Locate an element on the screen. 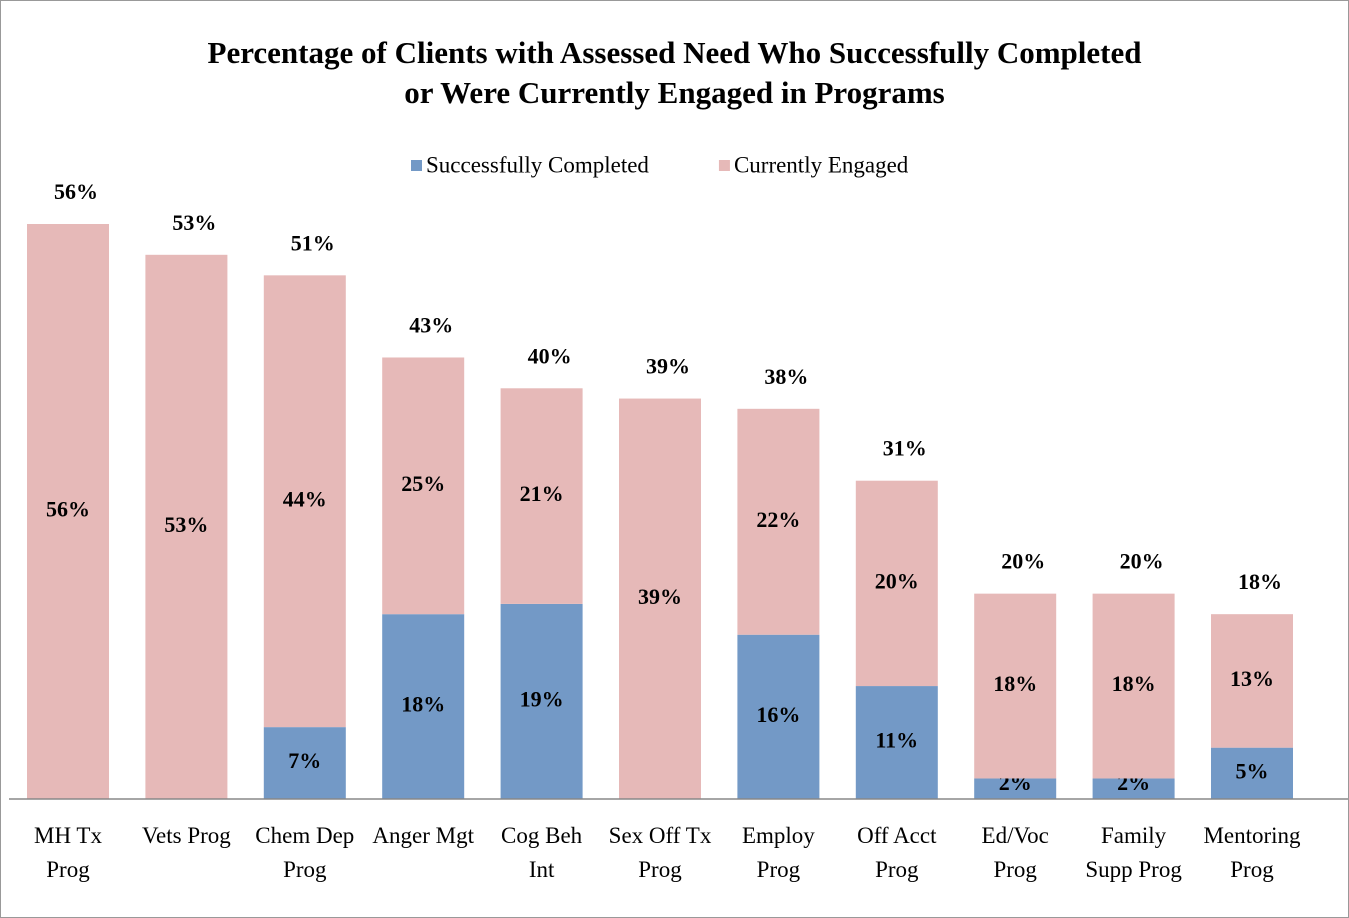  data-label: 20% is located at coordinates (897, 580).